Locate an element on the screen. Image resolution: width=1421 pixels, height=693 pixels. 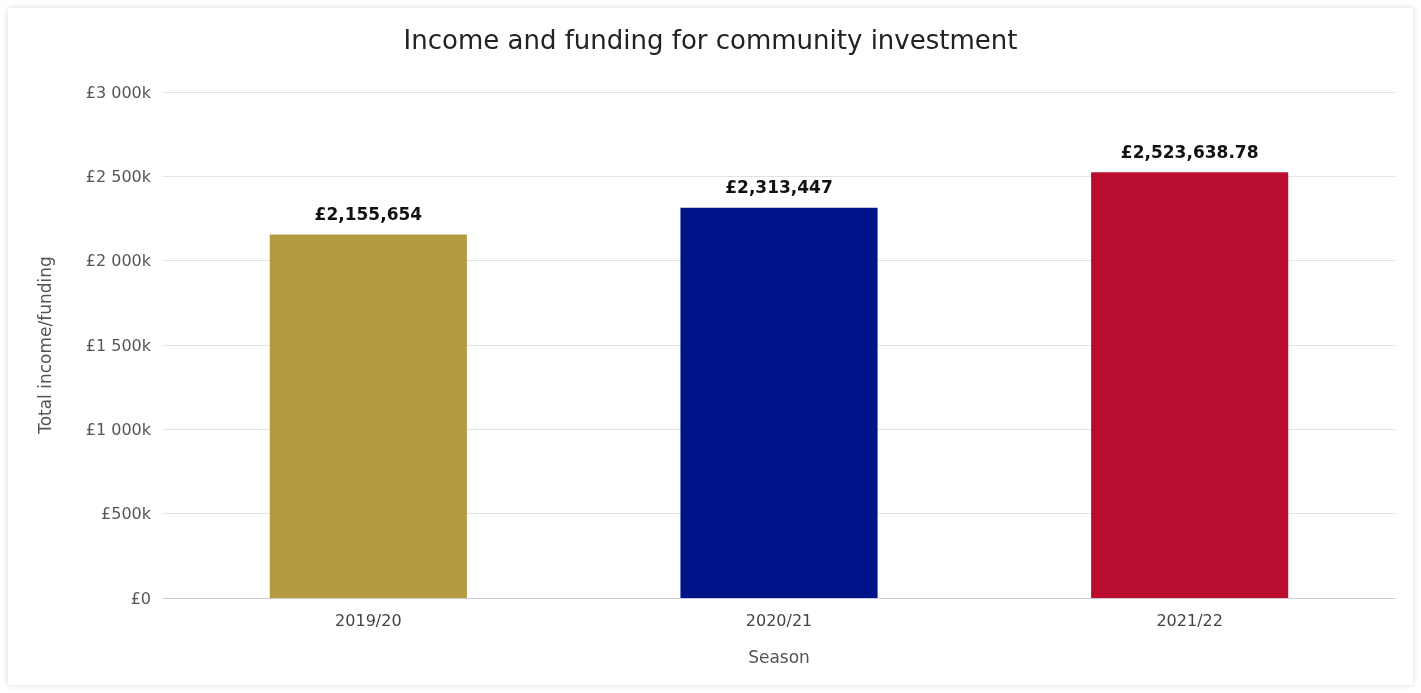
data-label: £2,523,638.78 is located at coordinates (1189, 151).